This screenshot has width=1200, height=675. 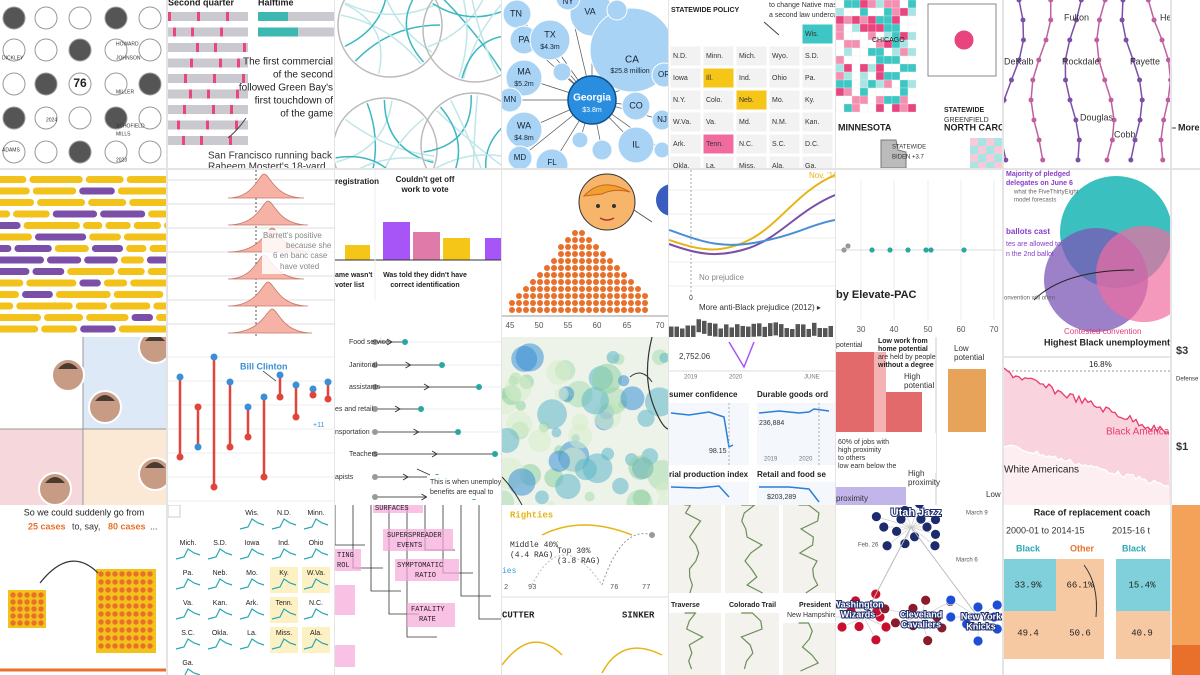 What do you see at coordinates (1038, 174) in the screenshot?
I see `label: Majority of pledged` at bounding box center [1038, 174].